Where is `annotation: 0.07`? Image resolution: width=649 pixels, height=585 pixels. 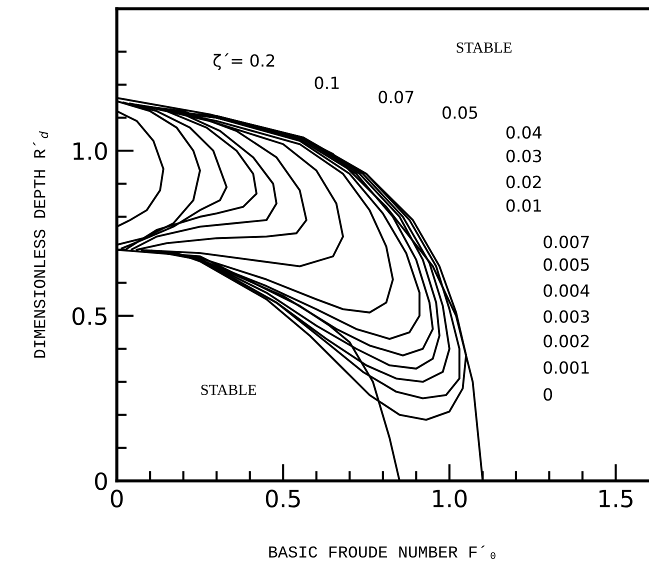 annotation: 0.07 is located at coordinates (396, 97).